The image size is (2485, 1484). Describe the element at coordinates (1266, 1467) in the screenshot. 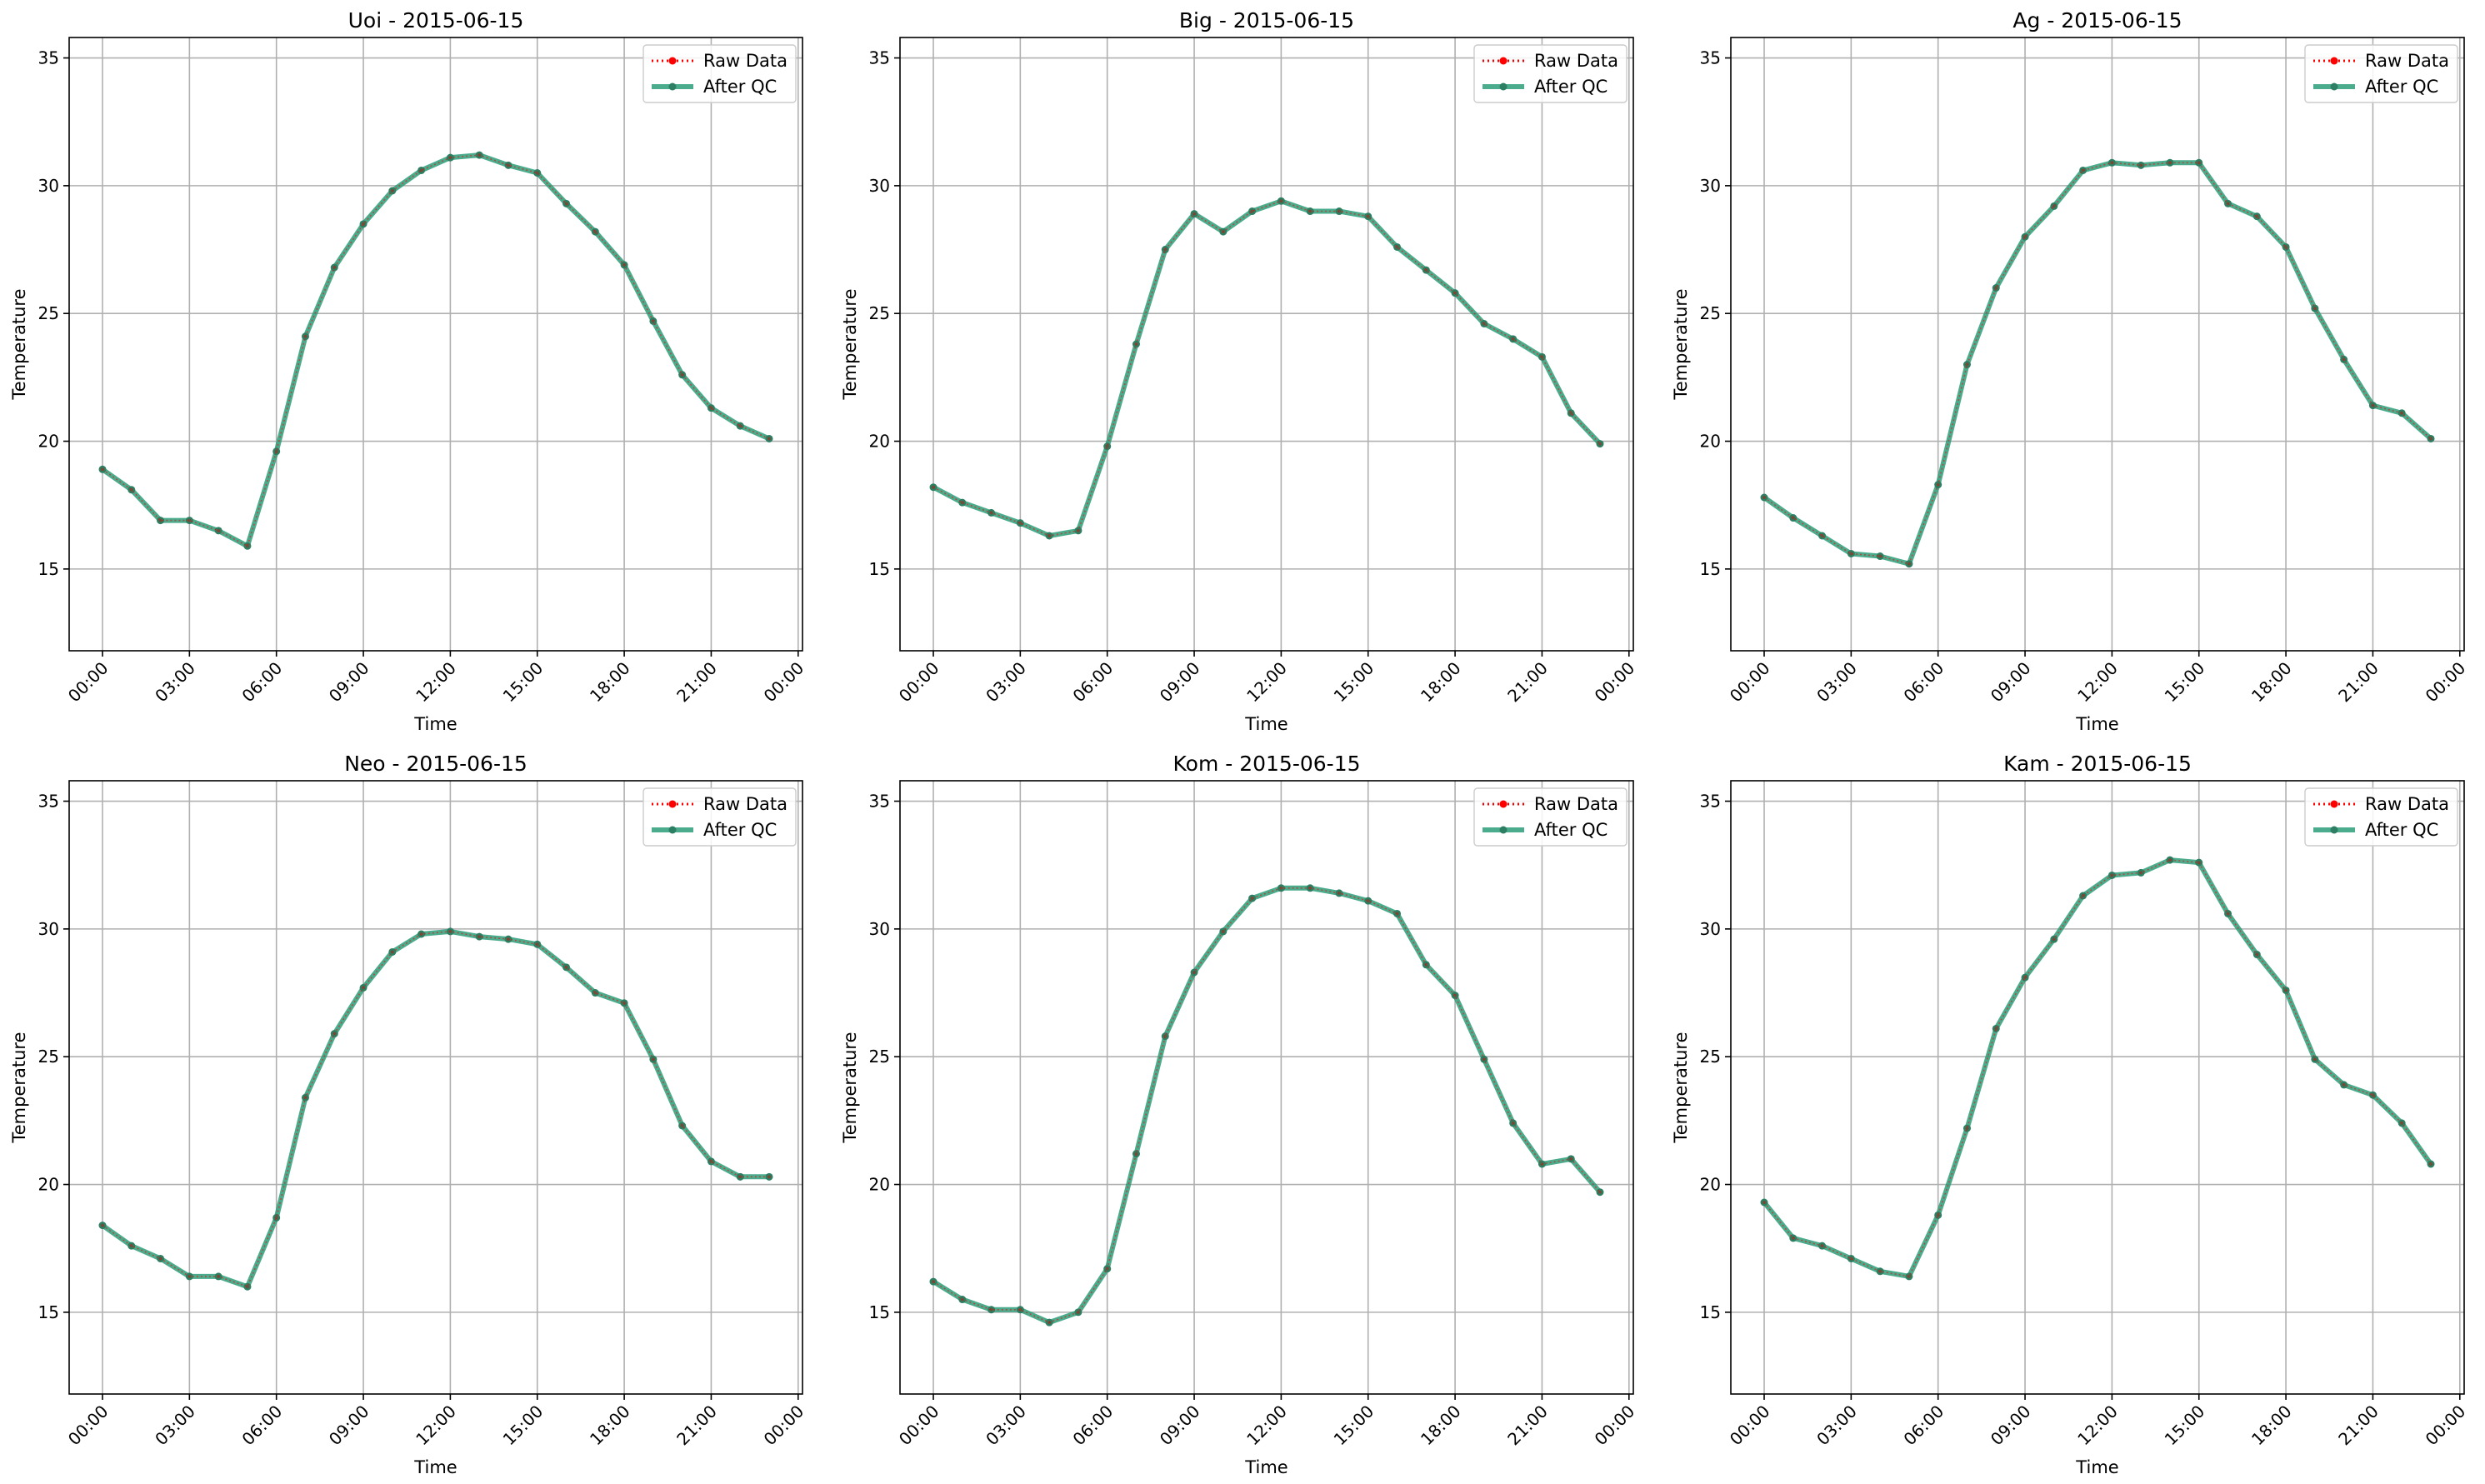

I see `x-axis-label: Time` at that location.